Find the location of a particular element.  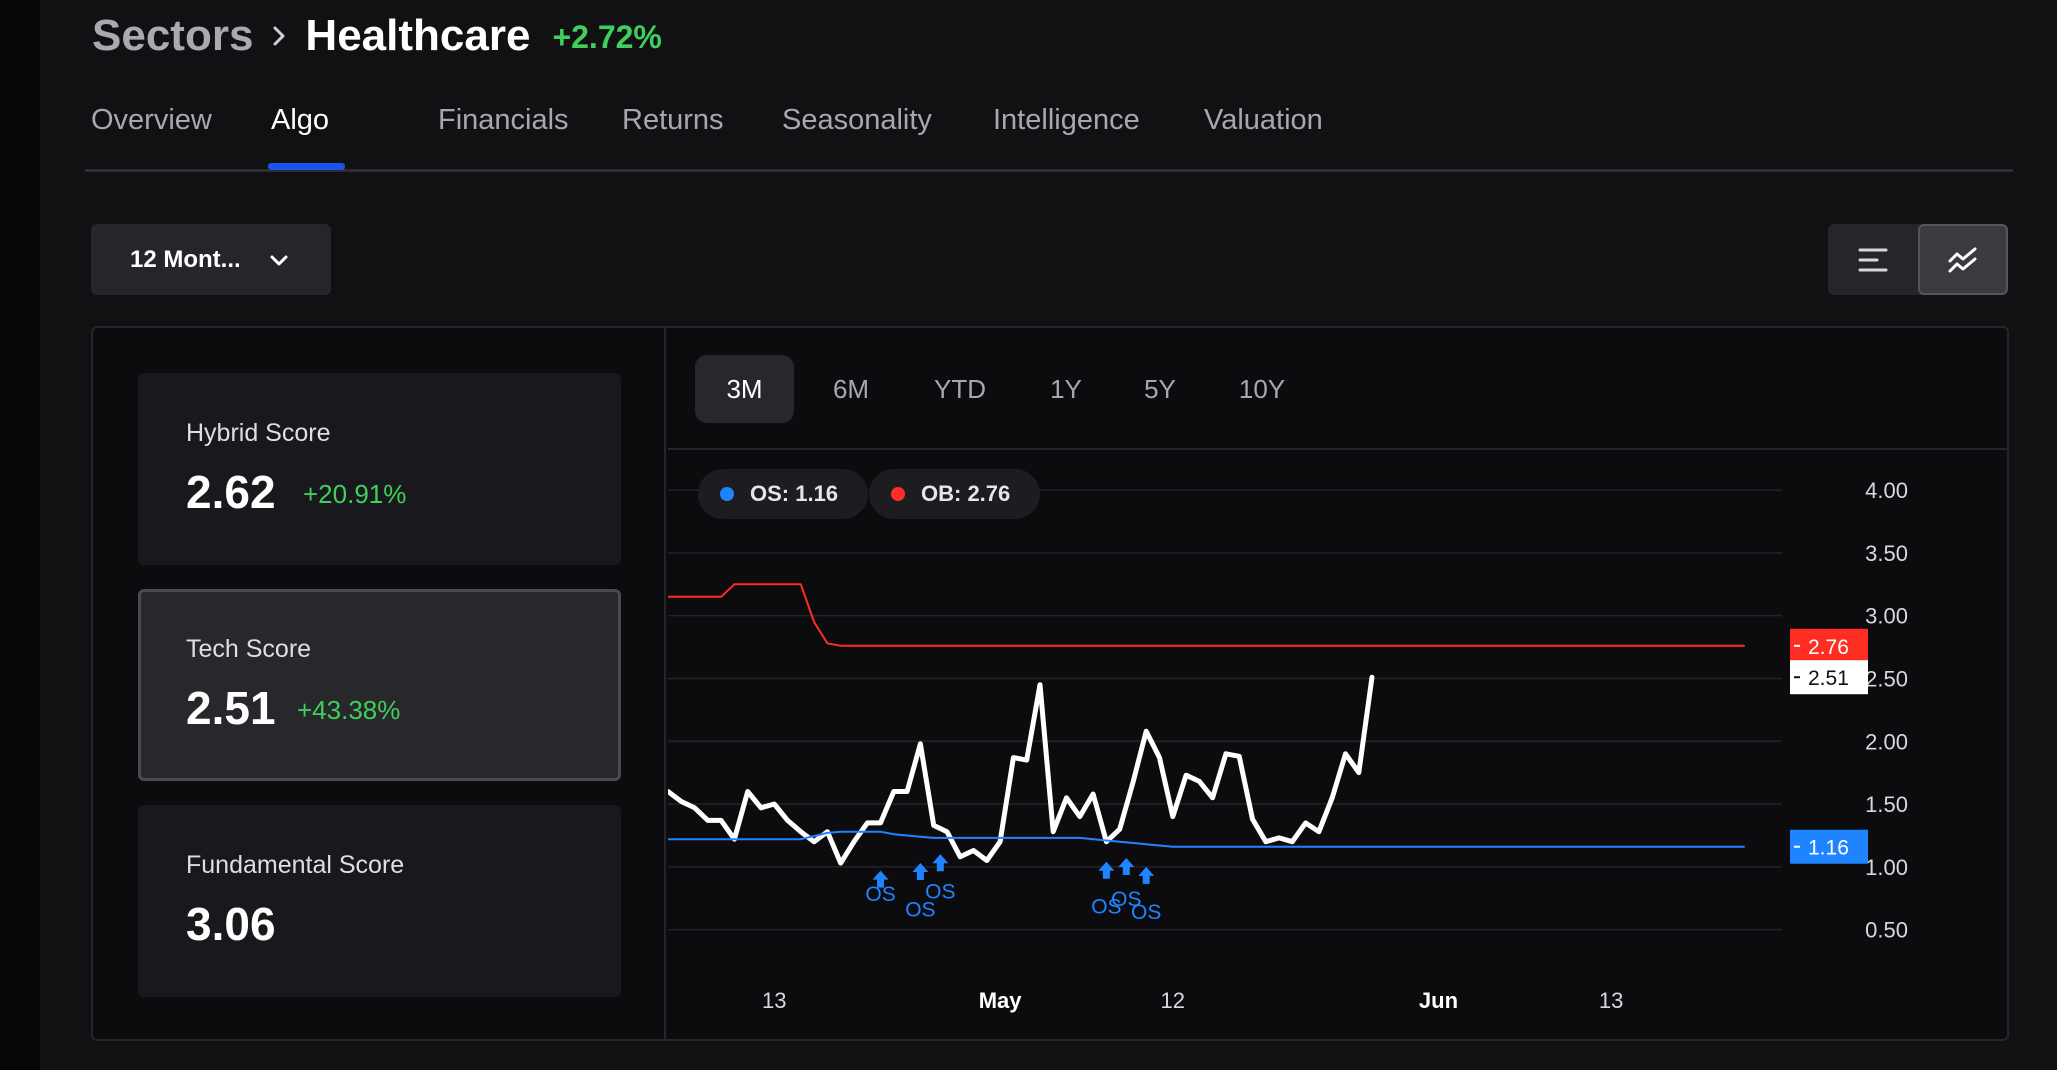

x-tick-label: 12 is located at coordinates (1173, 1000).